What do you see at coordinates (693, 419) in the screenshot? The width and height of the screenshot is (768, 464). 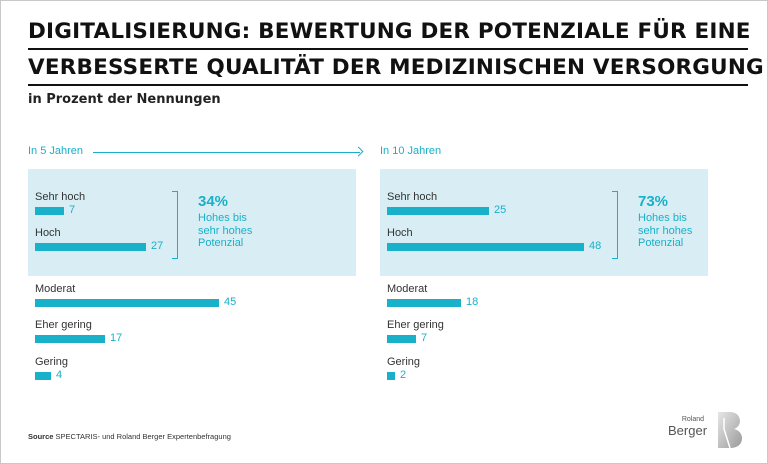 I see `logo-roland: Roland` at bounding box center [693, 419].